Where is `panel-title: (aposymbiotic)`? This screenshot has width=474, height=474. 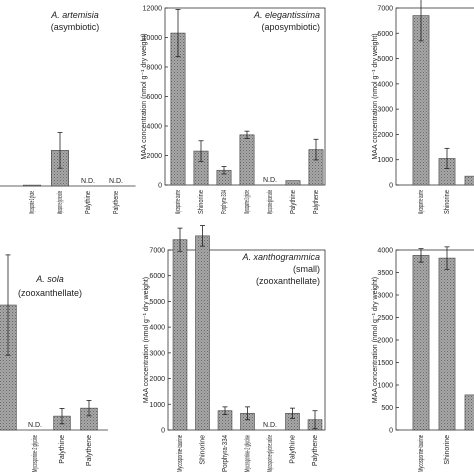
panel-title: (aposymbiotic) is located at coordinates (290, 27).